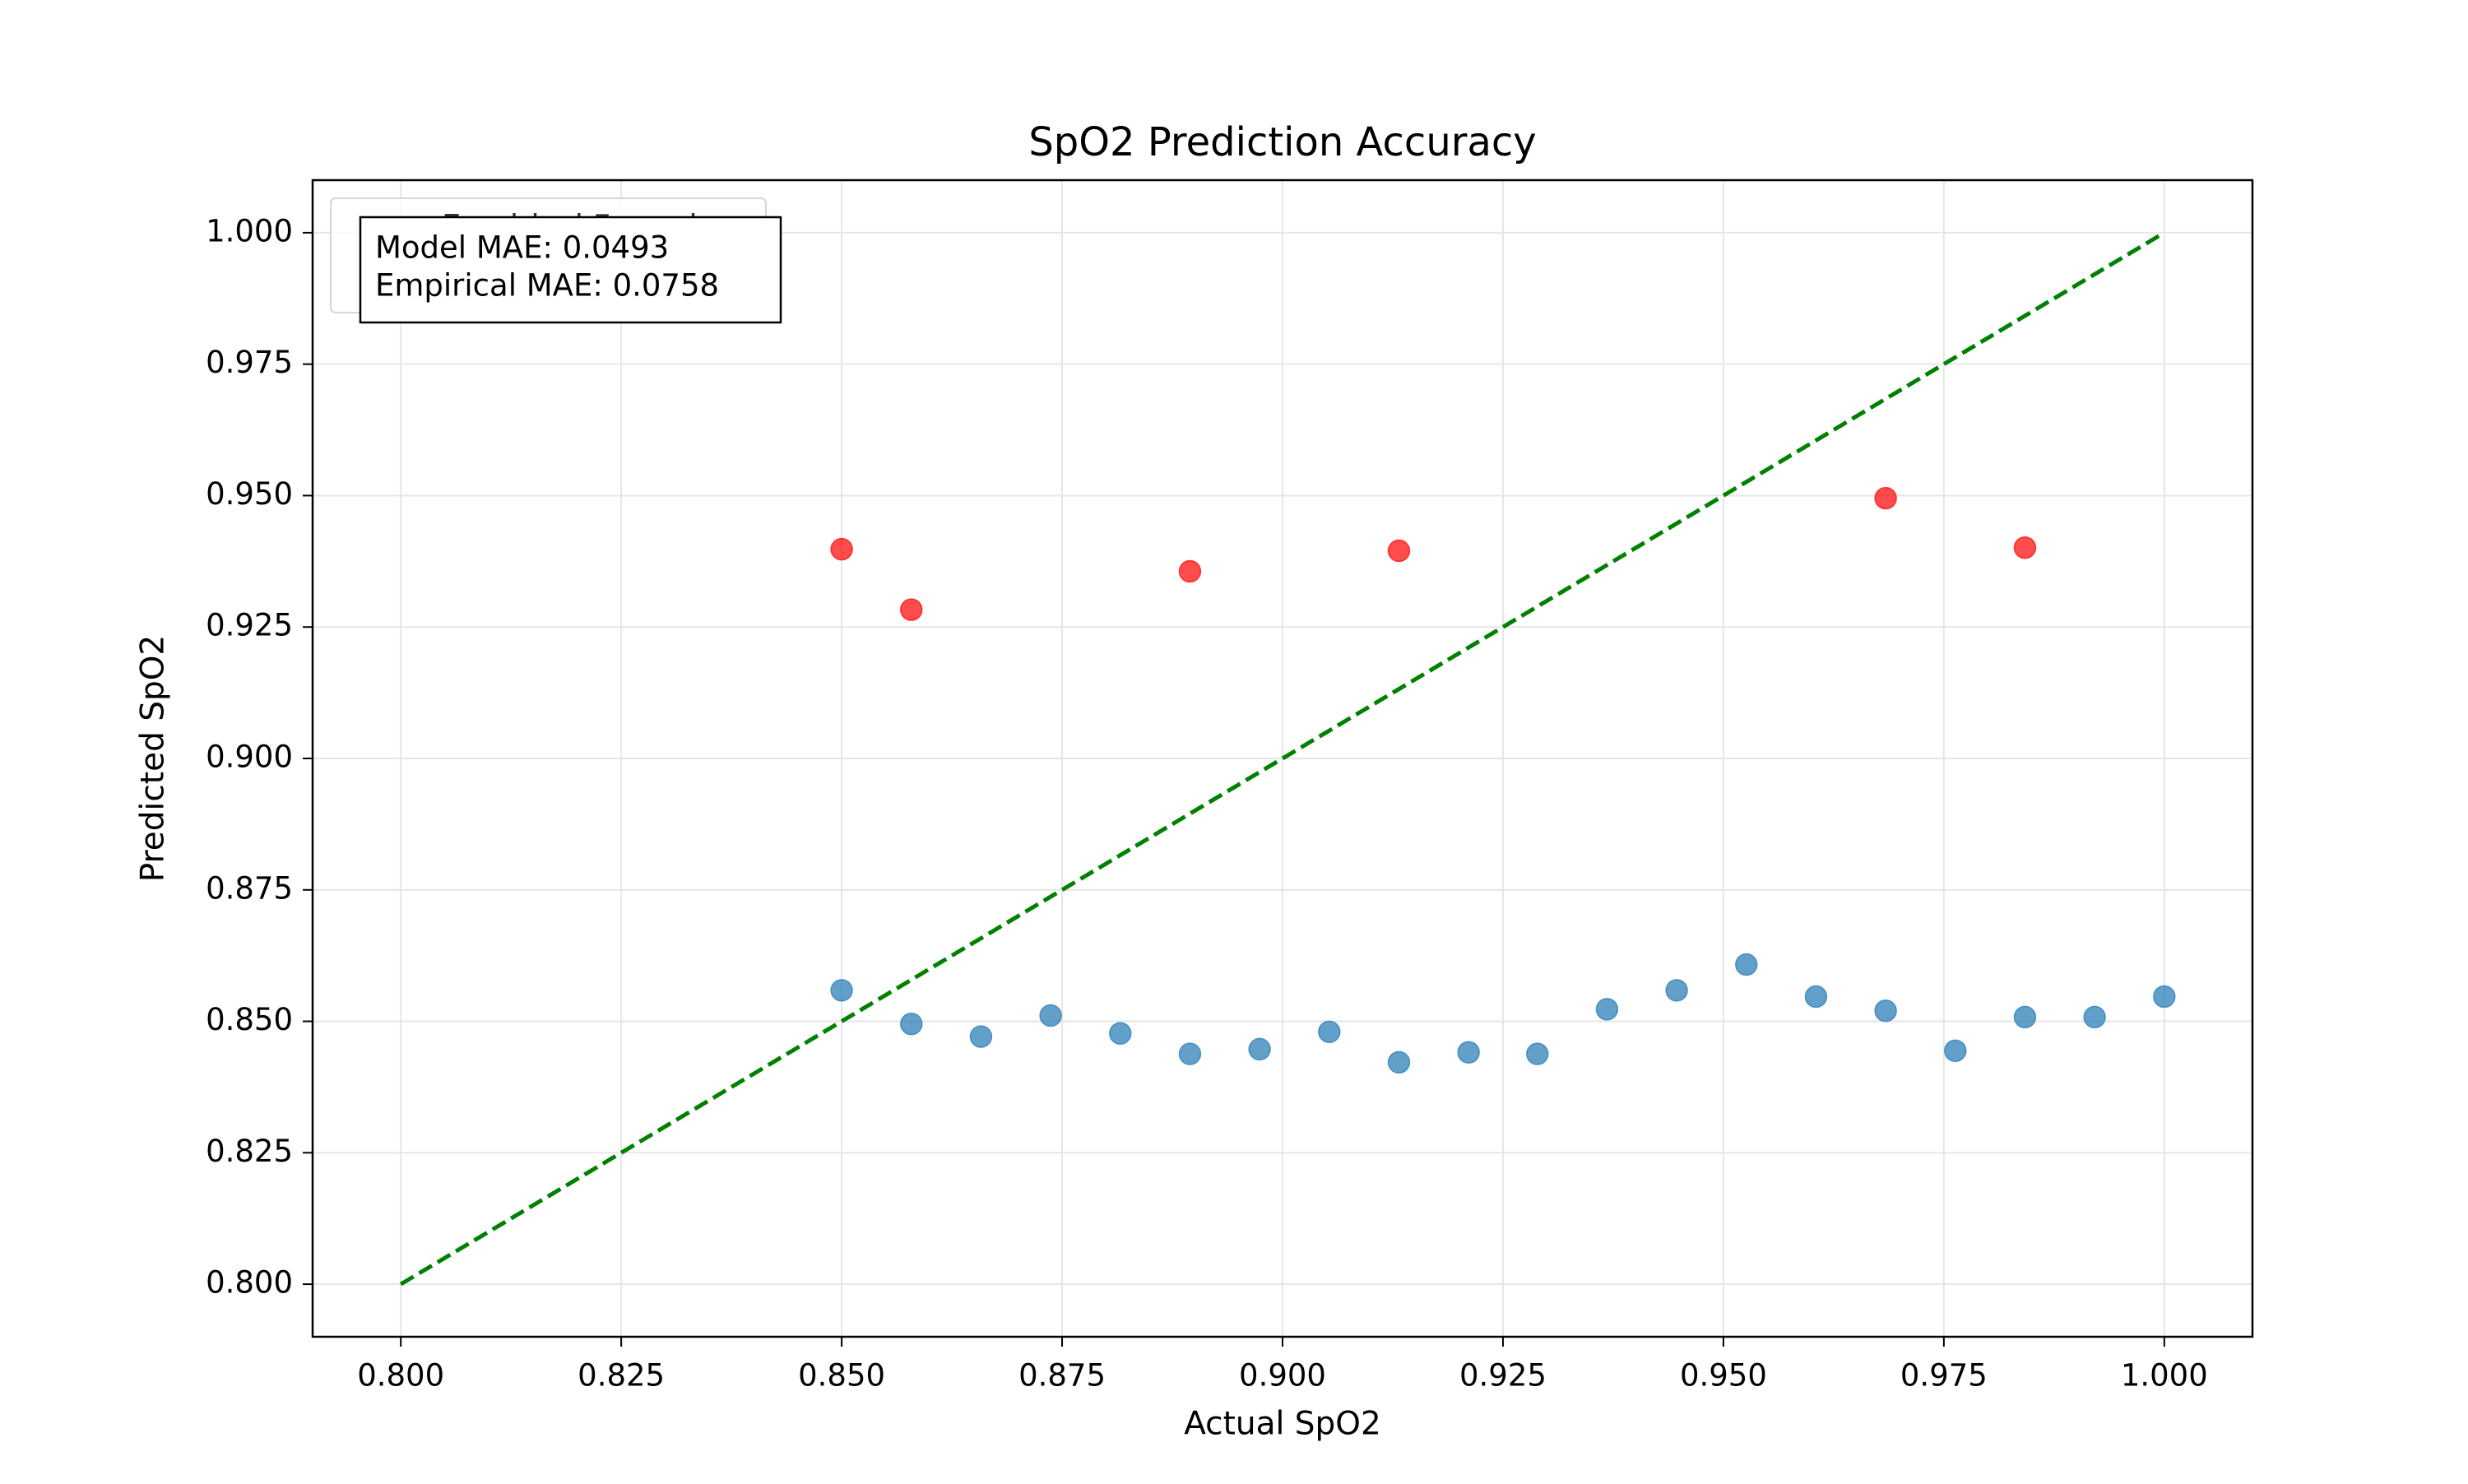  I want to click on x-tick-label: 1.000, so click(2164, 1376).